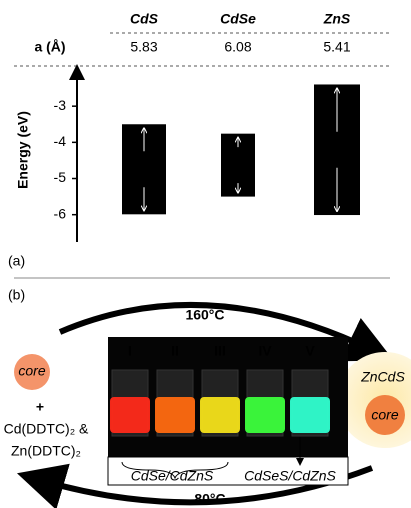 The image size is (411, 508). Describe the element at coordinates (60, 105) in the screenshot. I see `y-tick-label: -3` at that location.